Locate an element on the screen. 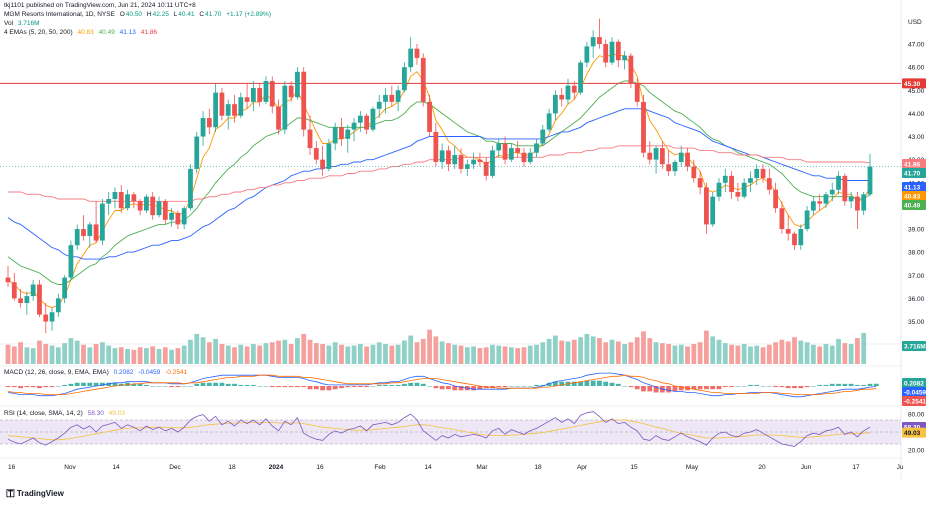  time-axis-label: Feb is located at coordinates (380, 467).